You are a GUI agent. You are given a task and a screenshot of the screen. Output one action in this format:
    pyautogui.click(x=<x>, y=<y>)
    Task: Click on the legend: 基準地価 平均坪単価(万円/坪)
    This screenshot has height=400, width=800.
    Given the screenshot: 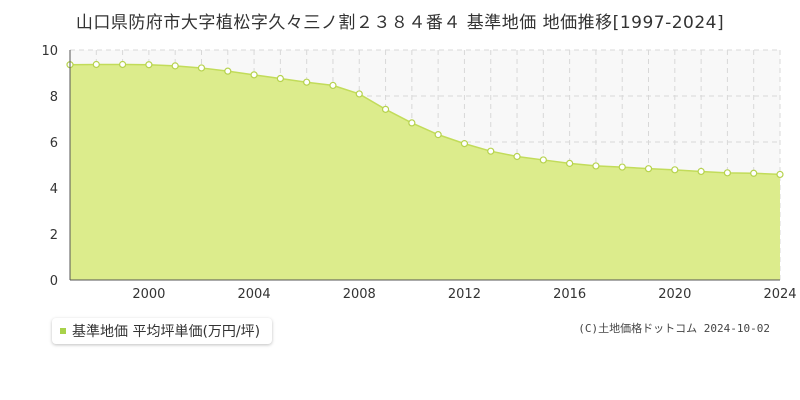 What is the action you would take?
    pyautogui.click(x=162, y=331)
    